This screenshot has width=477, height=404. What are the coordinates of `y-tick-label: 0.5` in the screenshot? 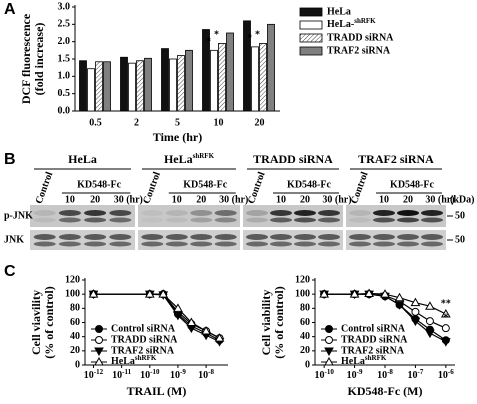 It's located at (64, 93).